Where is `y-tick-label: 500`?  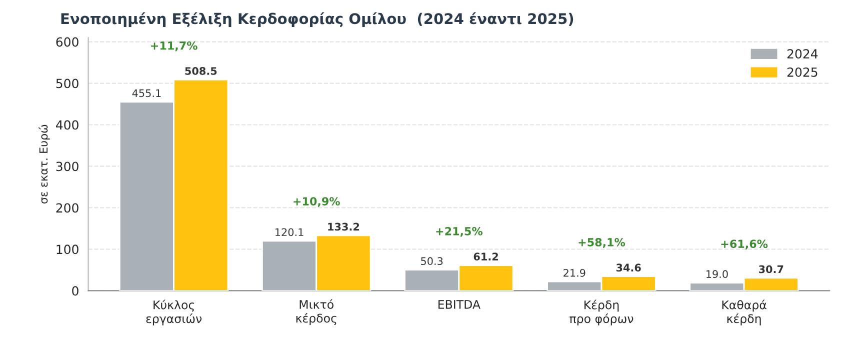
y-tick-label: 500 is located at coordinates (67, 83).